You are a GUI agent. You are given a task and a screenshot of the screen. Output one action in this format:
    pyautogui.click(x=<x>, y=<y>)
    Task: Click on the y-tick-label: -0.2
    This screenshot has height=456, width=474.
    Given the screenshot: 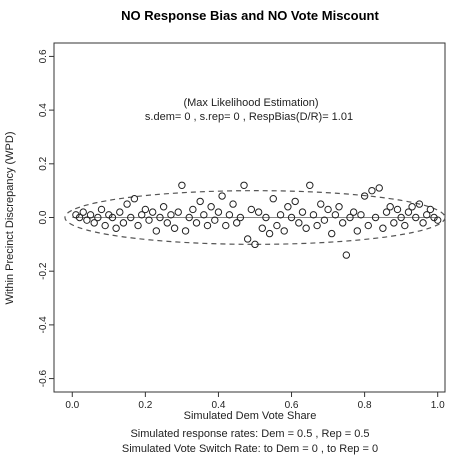 What is the action you would take?
    pyautogui.click(x=43, y=271)
    